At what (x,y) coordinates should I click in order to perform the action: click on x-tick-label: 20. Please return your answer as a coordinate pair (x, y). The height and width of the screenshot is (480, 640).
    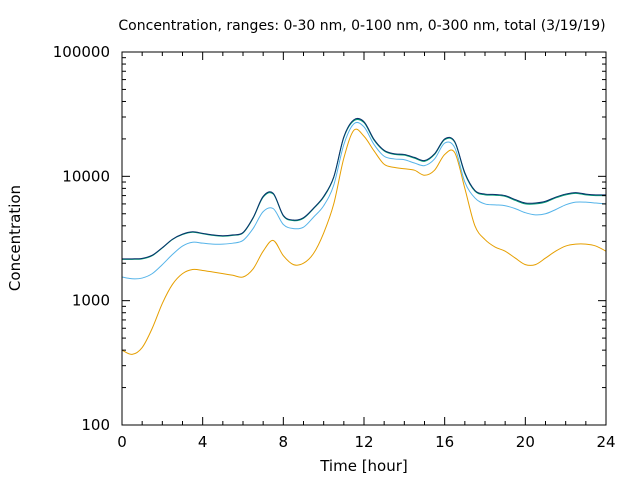
    Looking at the image, I should click on (525, 442).